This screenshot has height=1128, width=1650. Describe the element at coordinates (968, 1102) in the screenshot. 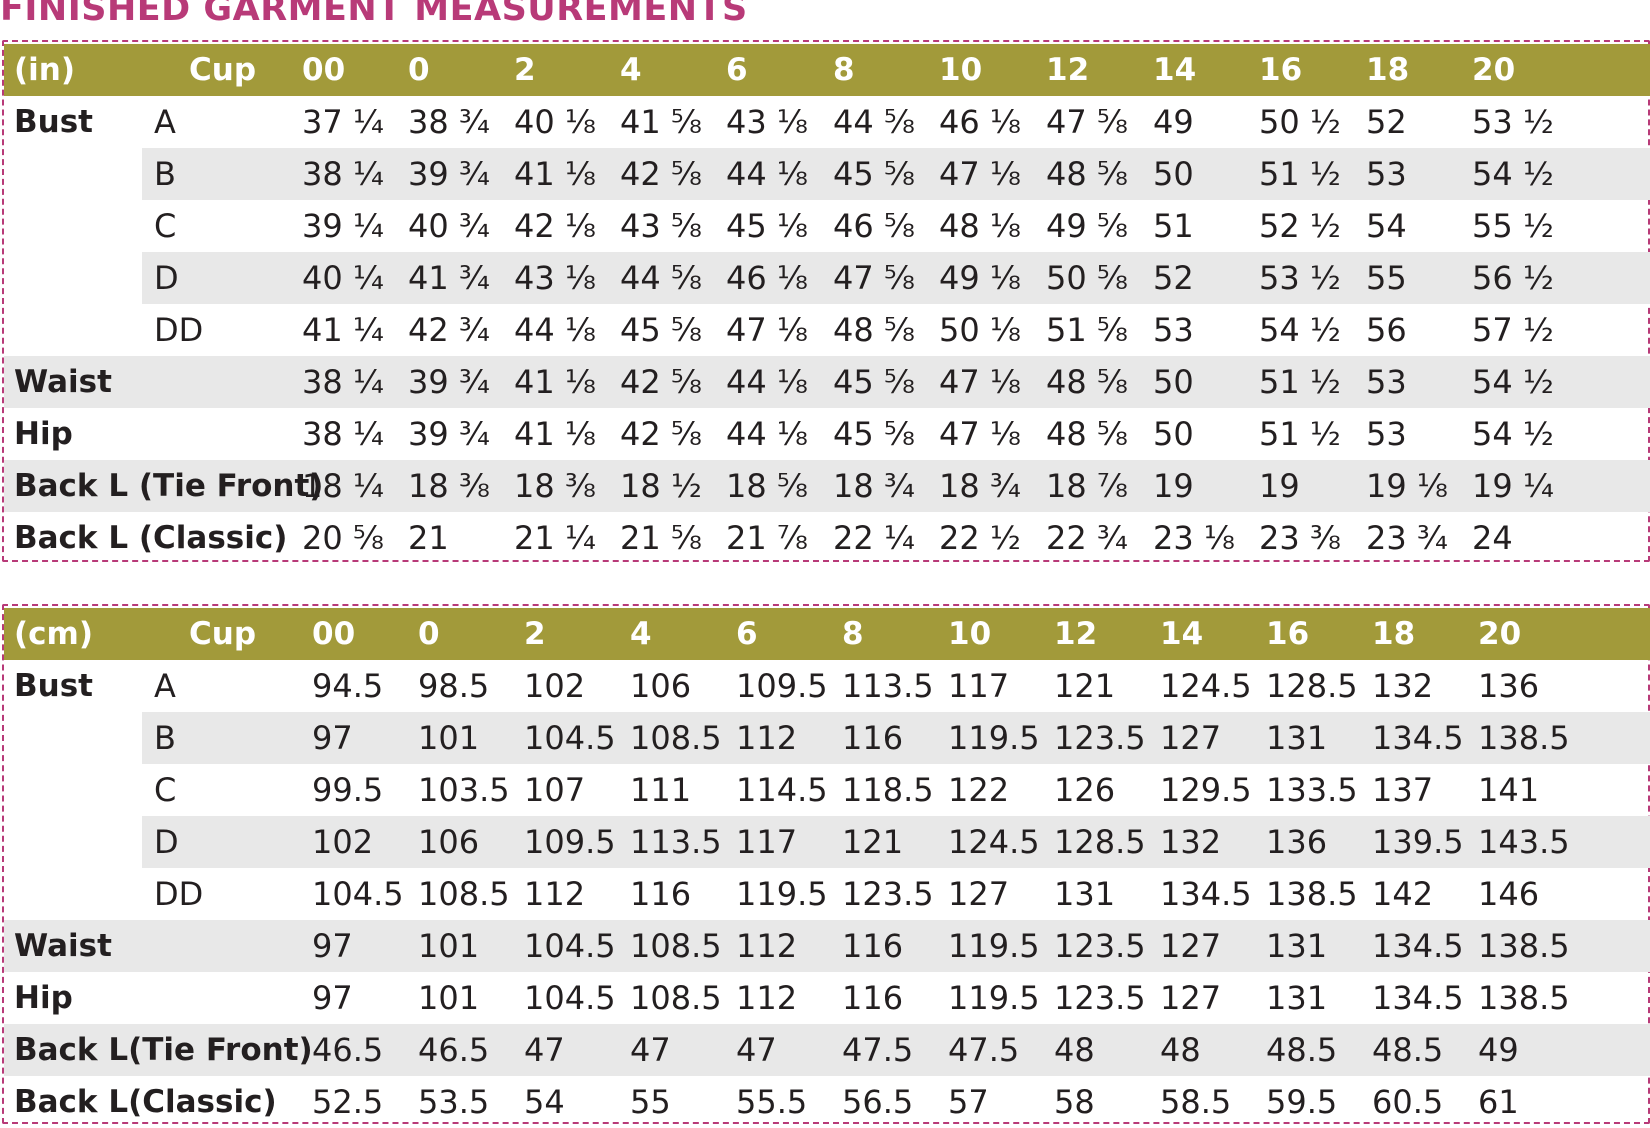

I see `measurement-cell: 57` at that location.